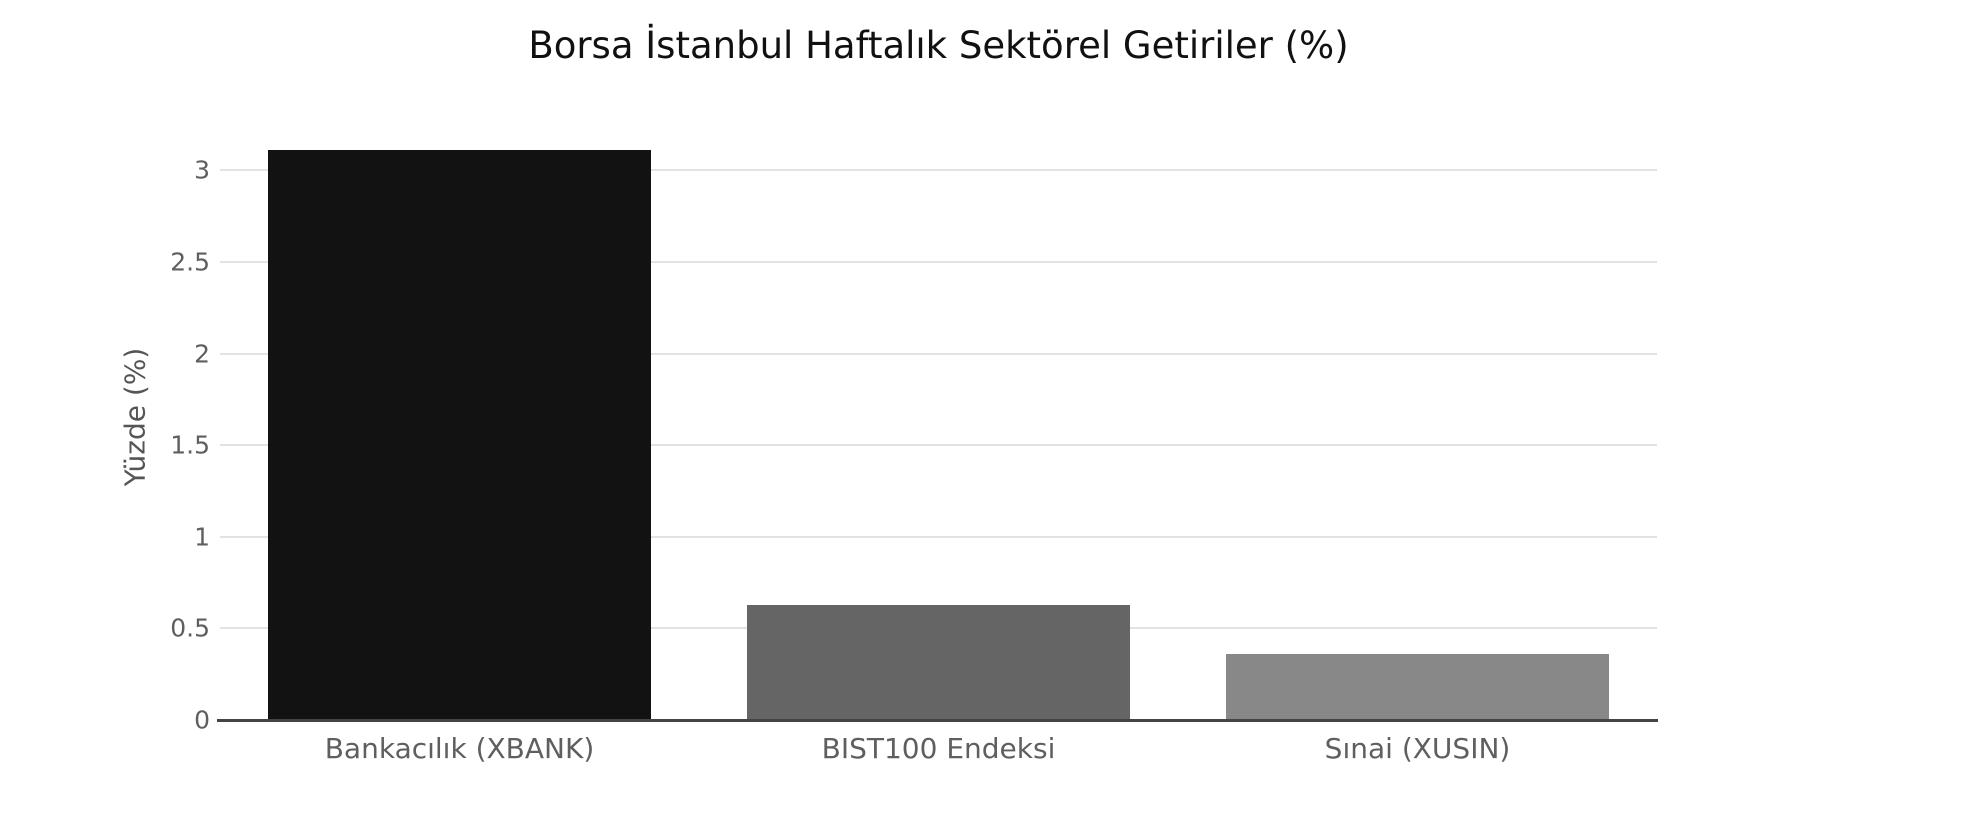  I want to click on category-label: BIST100 Endeksi, so click(938, 748).